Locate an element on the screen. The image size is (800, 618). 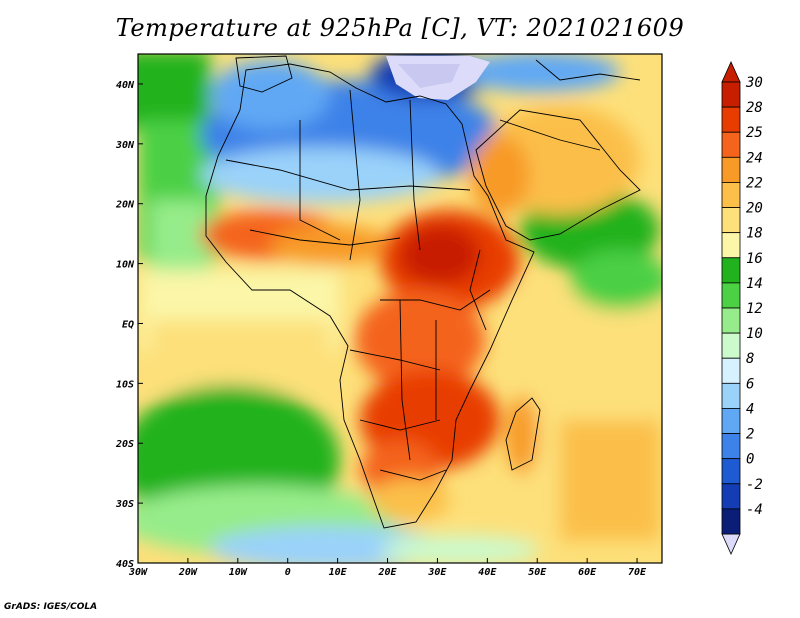
latitude-axis: 40N 30N 20N 10N EQ 10S 20S 30S 40S is located at coordinates (129, 325).